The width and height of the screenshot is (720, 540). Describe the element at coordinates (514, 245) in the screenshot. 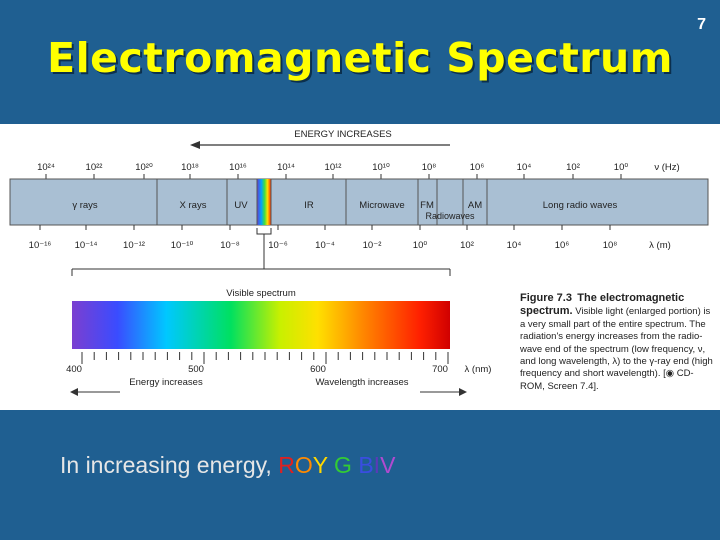

I see `wave-tick-label: 10⁴` at that location.